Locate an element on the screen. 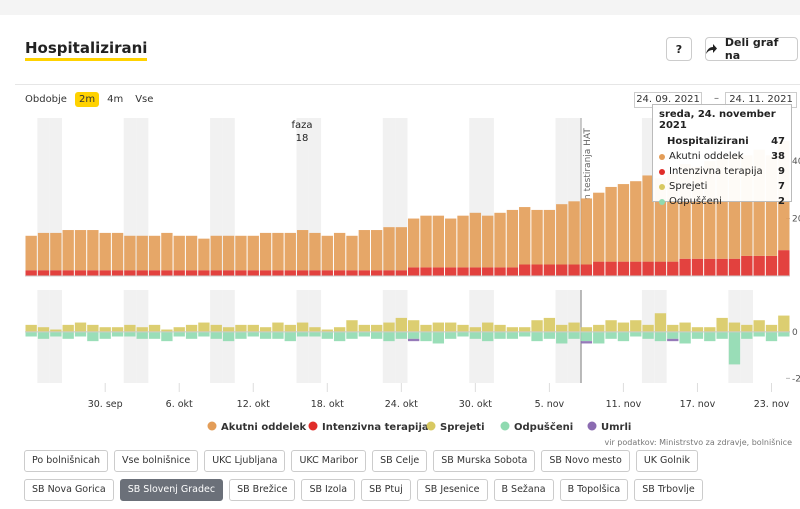  hospital-button: B Sežana is located at coordinates (523, 490).